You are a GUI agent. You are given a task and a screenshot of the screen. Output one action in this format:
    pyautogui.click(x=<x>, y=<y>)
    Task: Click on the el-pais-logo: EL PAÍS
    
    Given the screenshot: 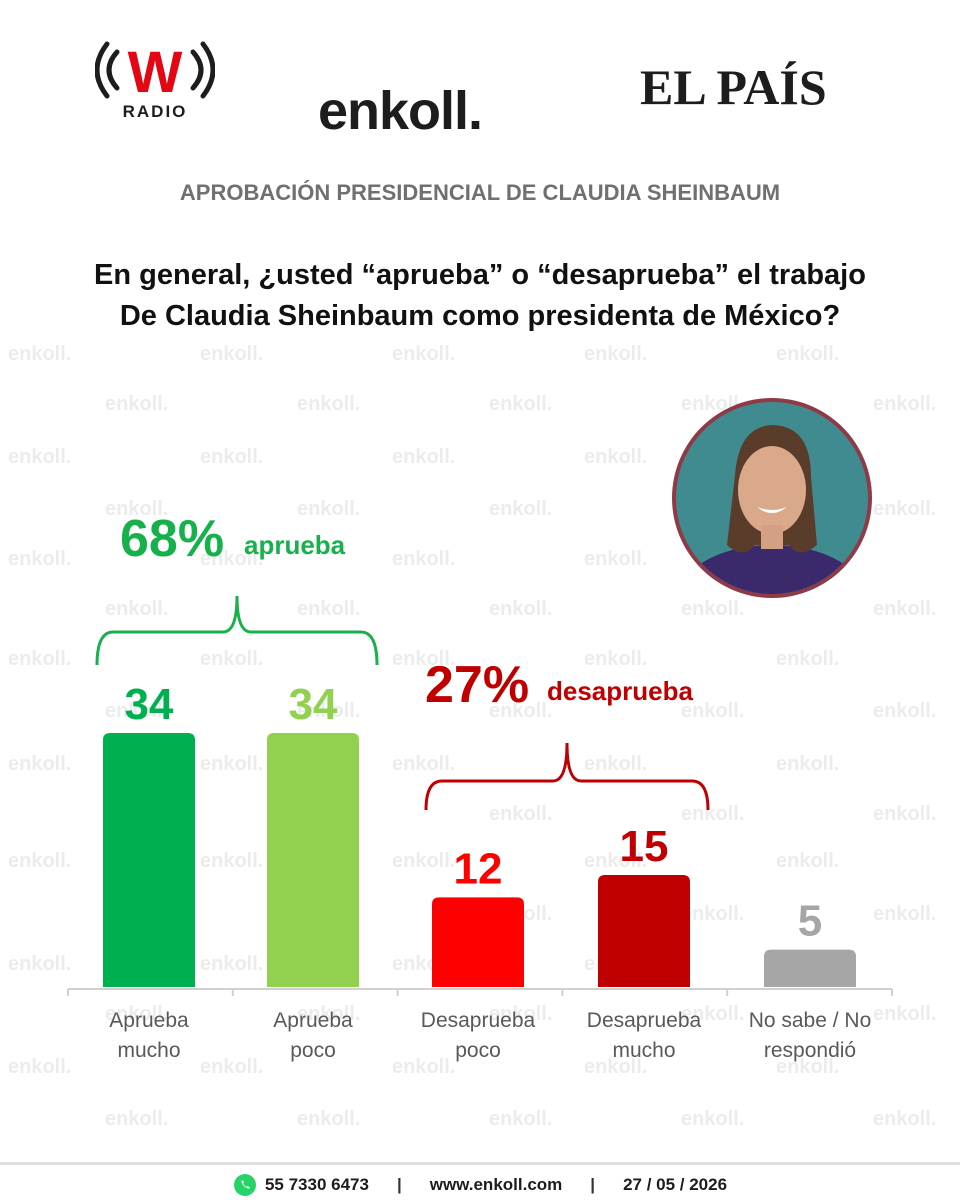 What is the action you would take?
    pyautogui.click(x=733, y=87)
    